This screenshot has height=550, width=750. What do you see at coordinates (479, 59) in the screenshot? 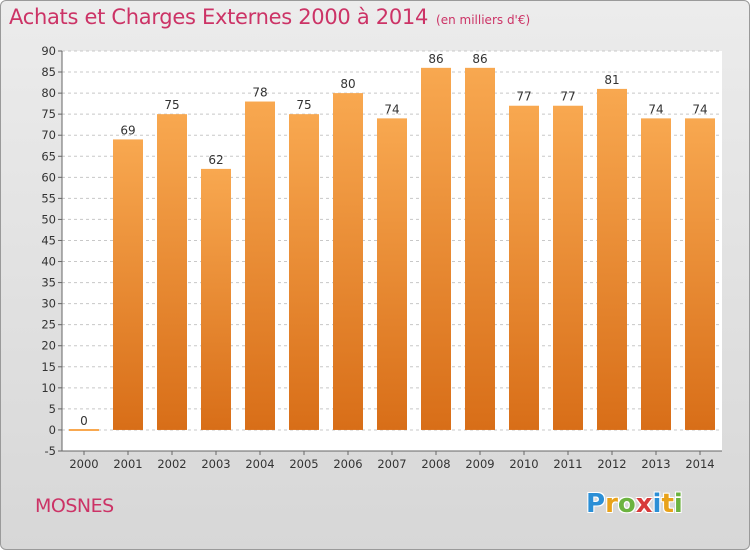
I see `data-label-2009: 86` at bounding box center [479, 59].